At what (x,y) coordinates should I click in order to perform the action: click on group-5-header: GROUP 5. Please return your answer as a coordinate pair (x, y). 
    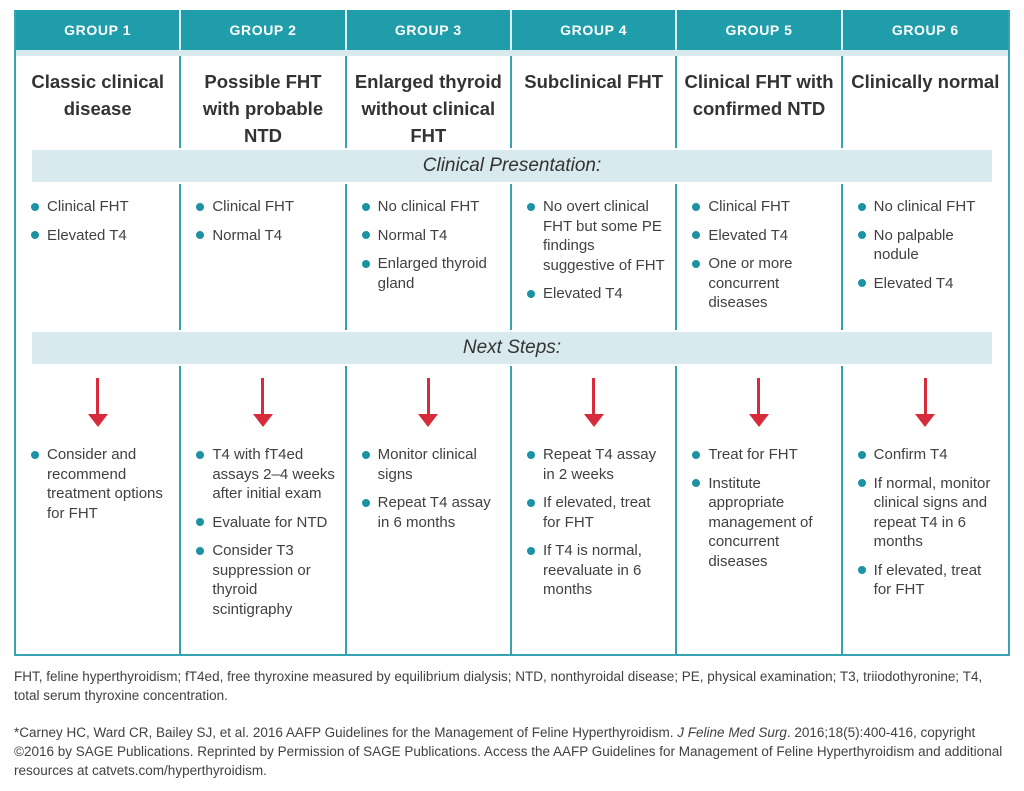
    Looking at the image, I should click on (760, 30).